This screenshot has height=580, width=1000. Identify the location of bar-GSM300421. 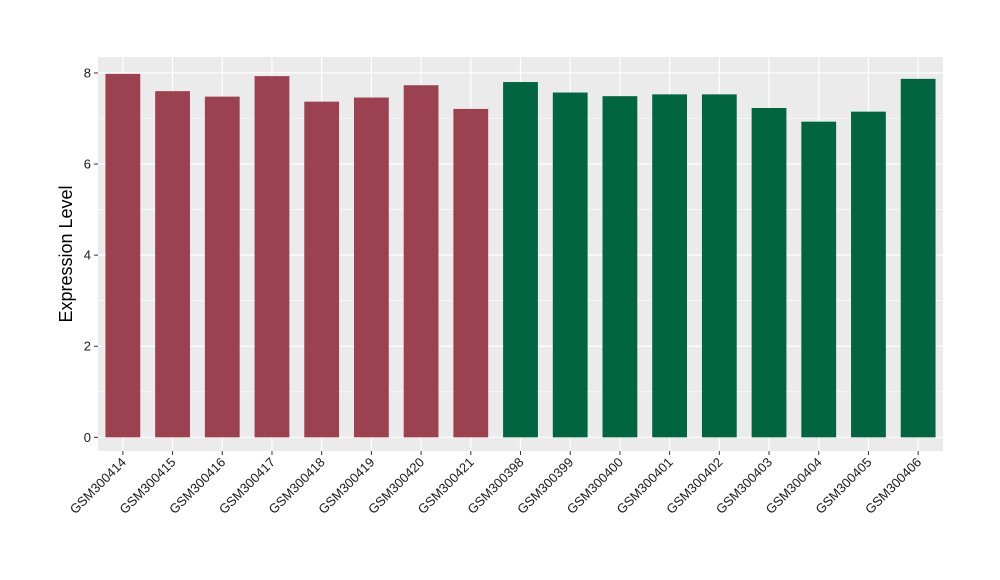
(471, 273).